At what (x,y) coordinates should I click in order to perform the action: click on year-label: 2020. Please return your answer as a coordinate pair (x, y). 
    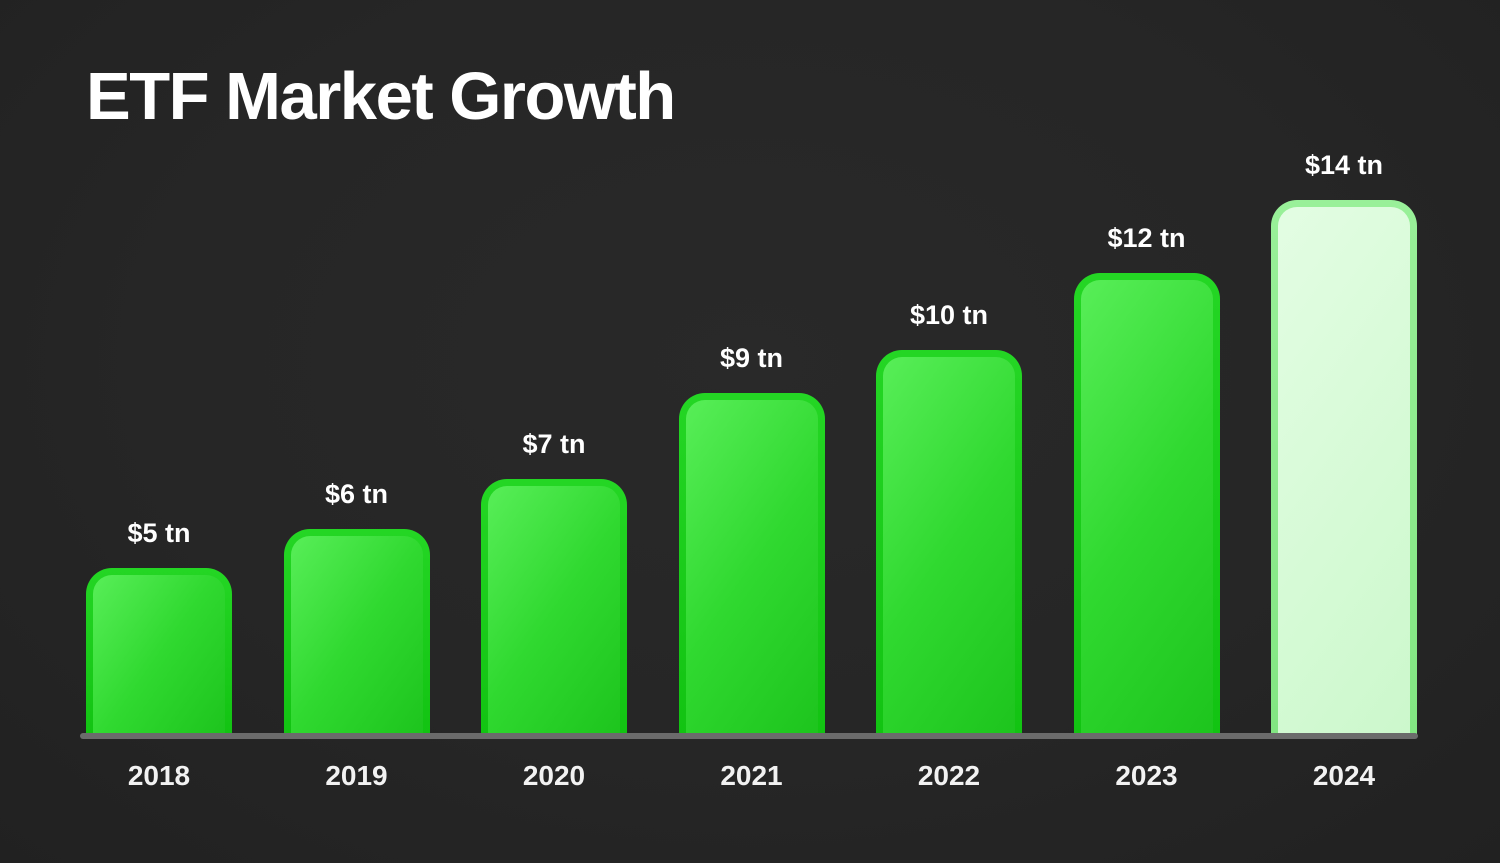
    Looking at the image, I should click on (554, 775).